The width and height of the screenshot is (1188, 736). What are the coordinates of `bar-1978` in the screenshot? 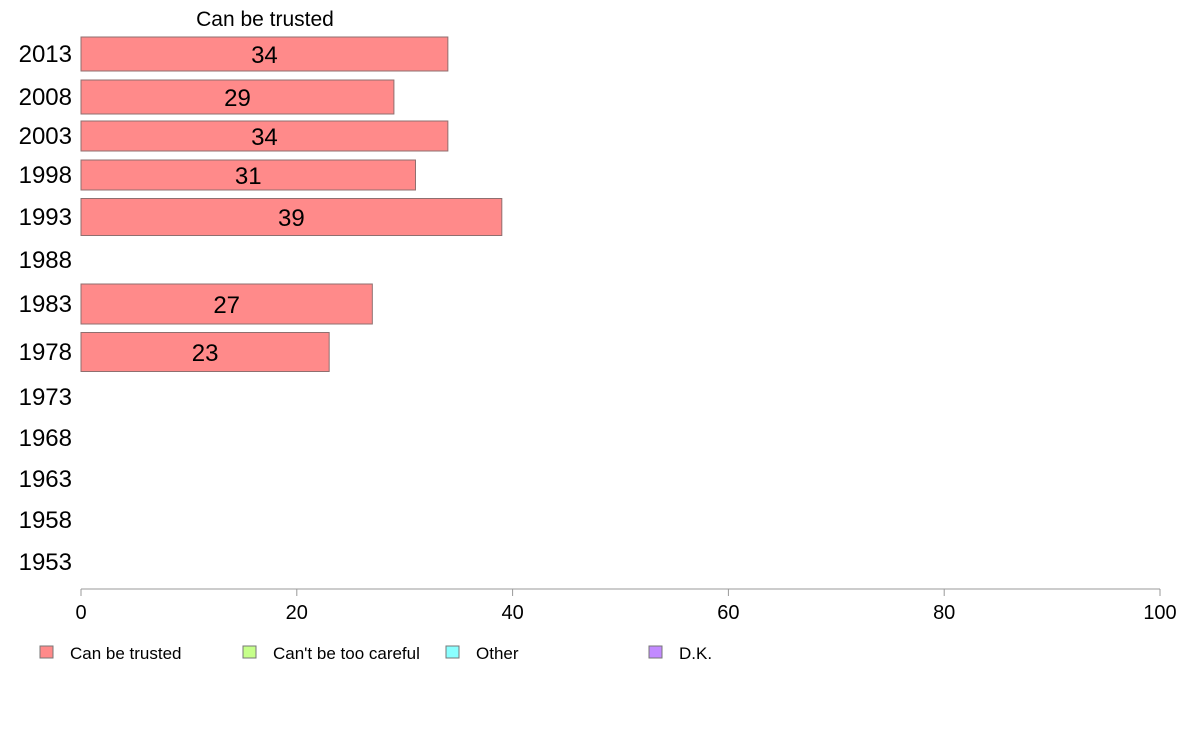 It's located at (205, 352).